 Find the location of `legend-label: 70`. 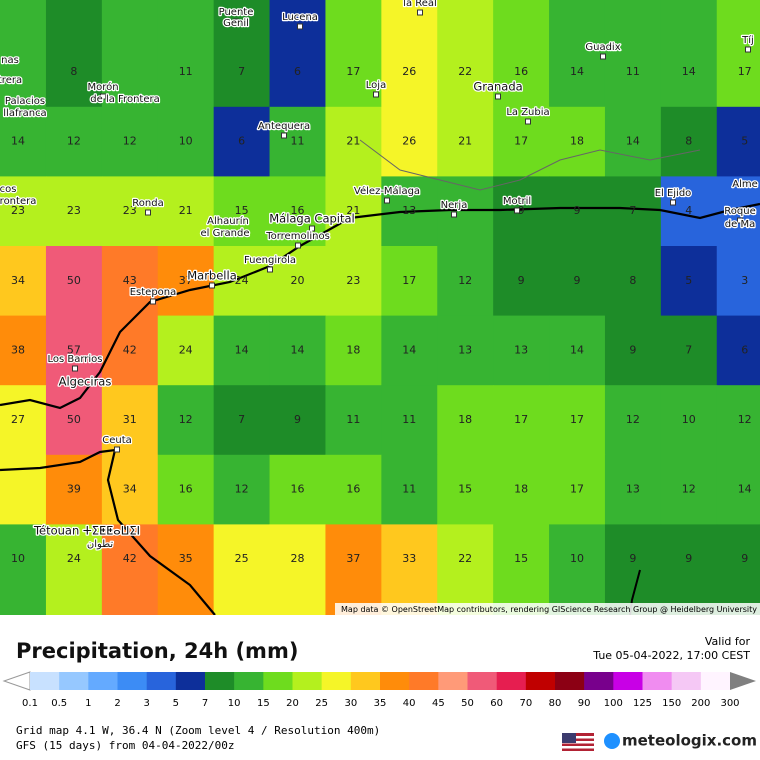

legend-label: 70 is located at coordinates (525, 703).